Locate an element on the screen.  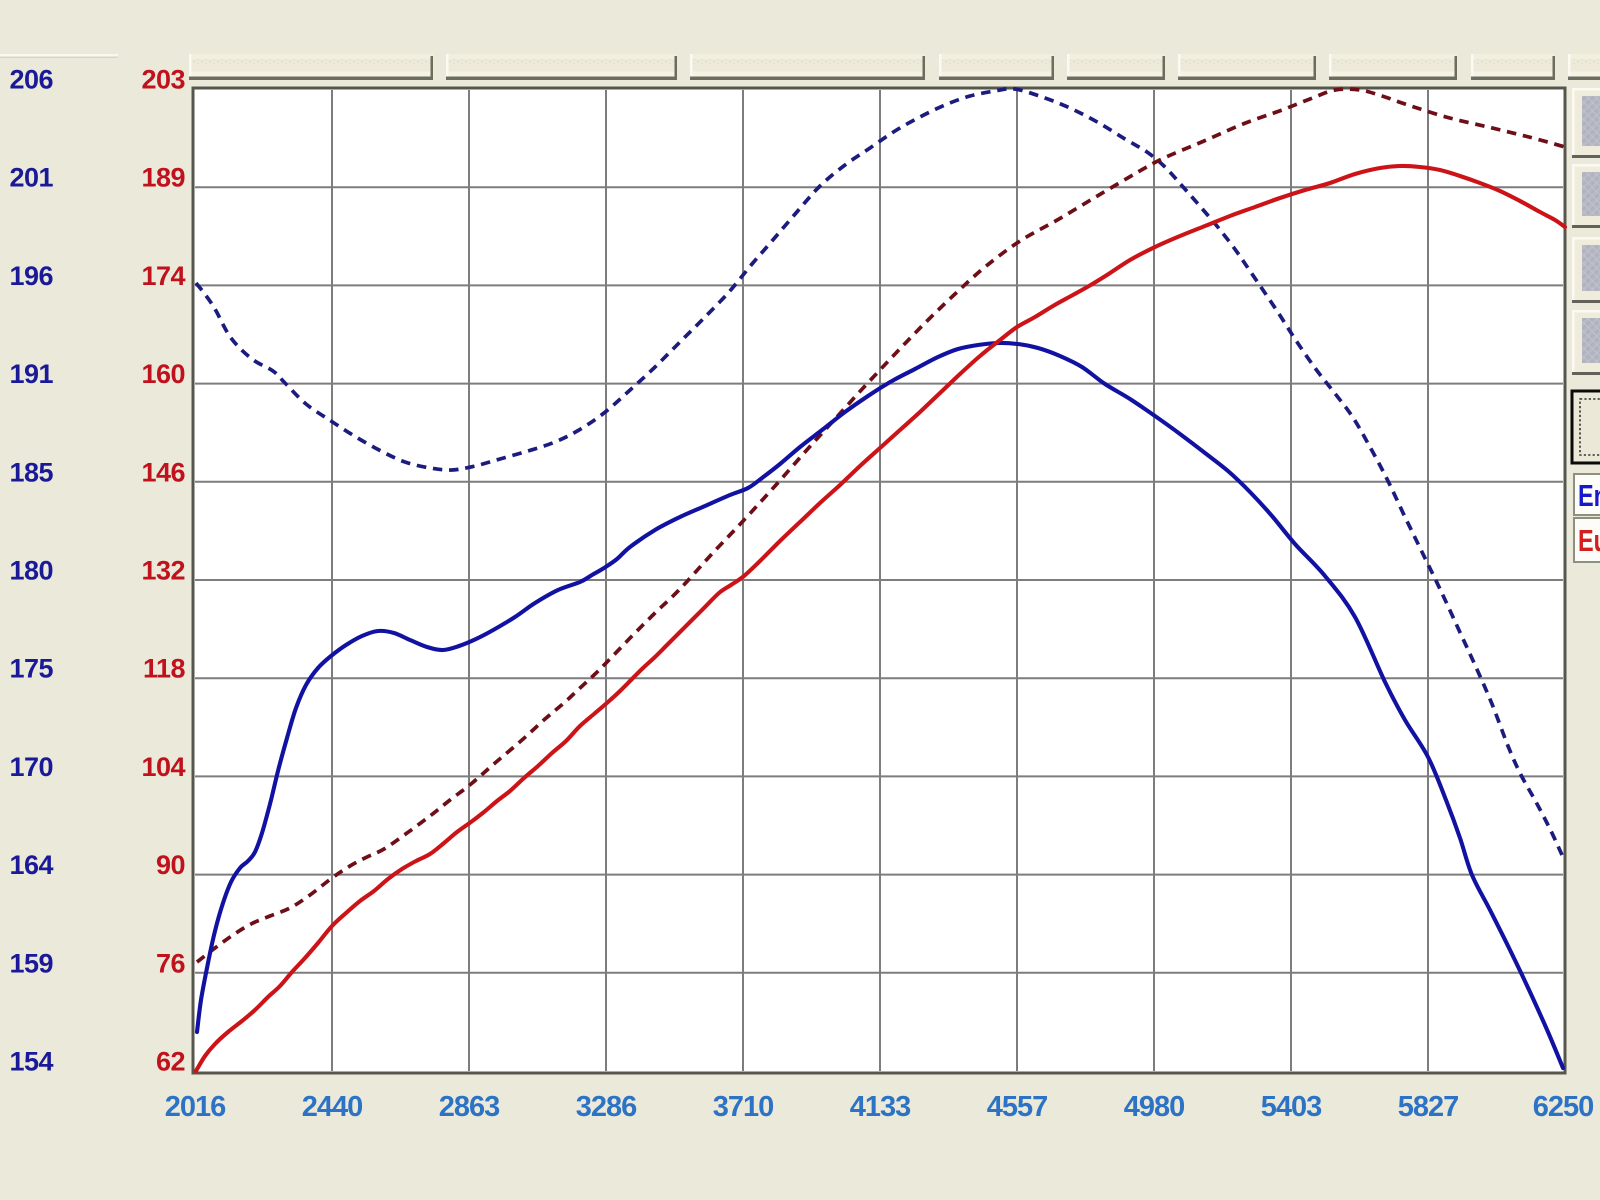
svg-text: 2863 is located at coordinates (469, 1107).